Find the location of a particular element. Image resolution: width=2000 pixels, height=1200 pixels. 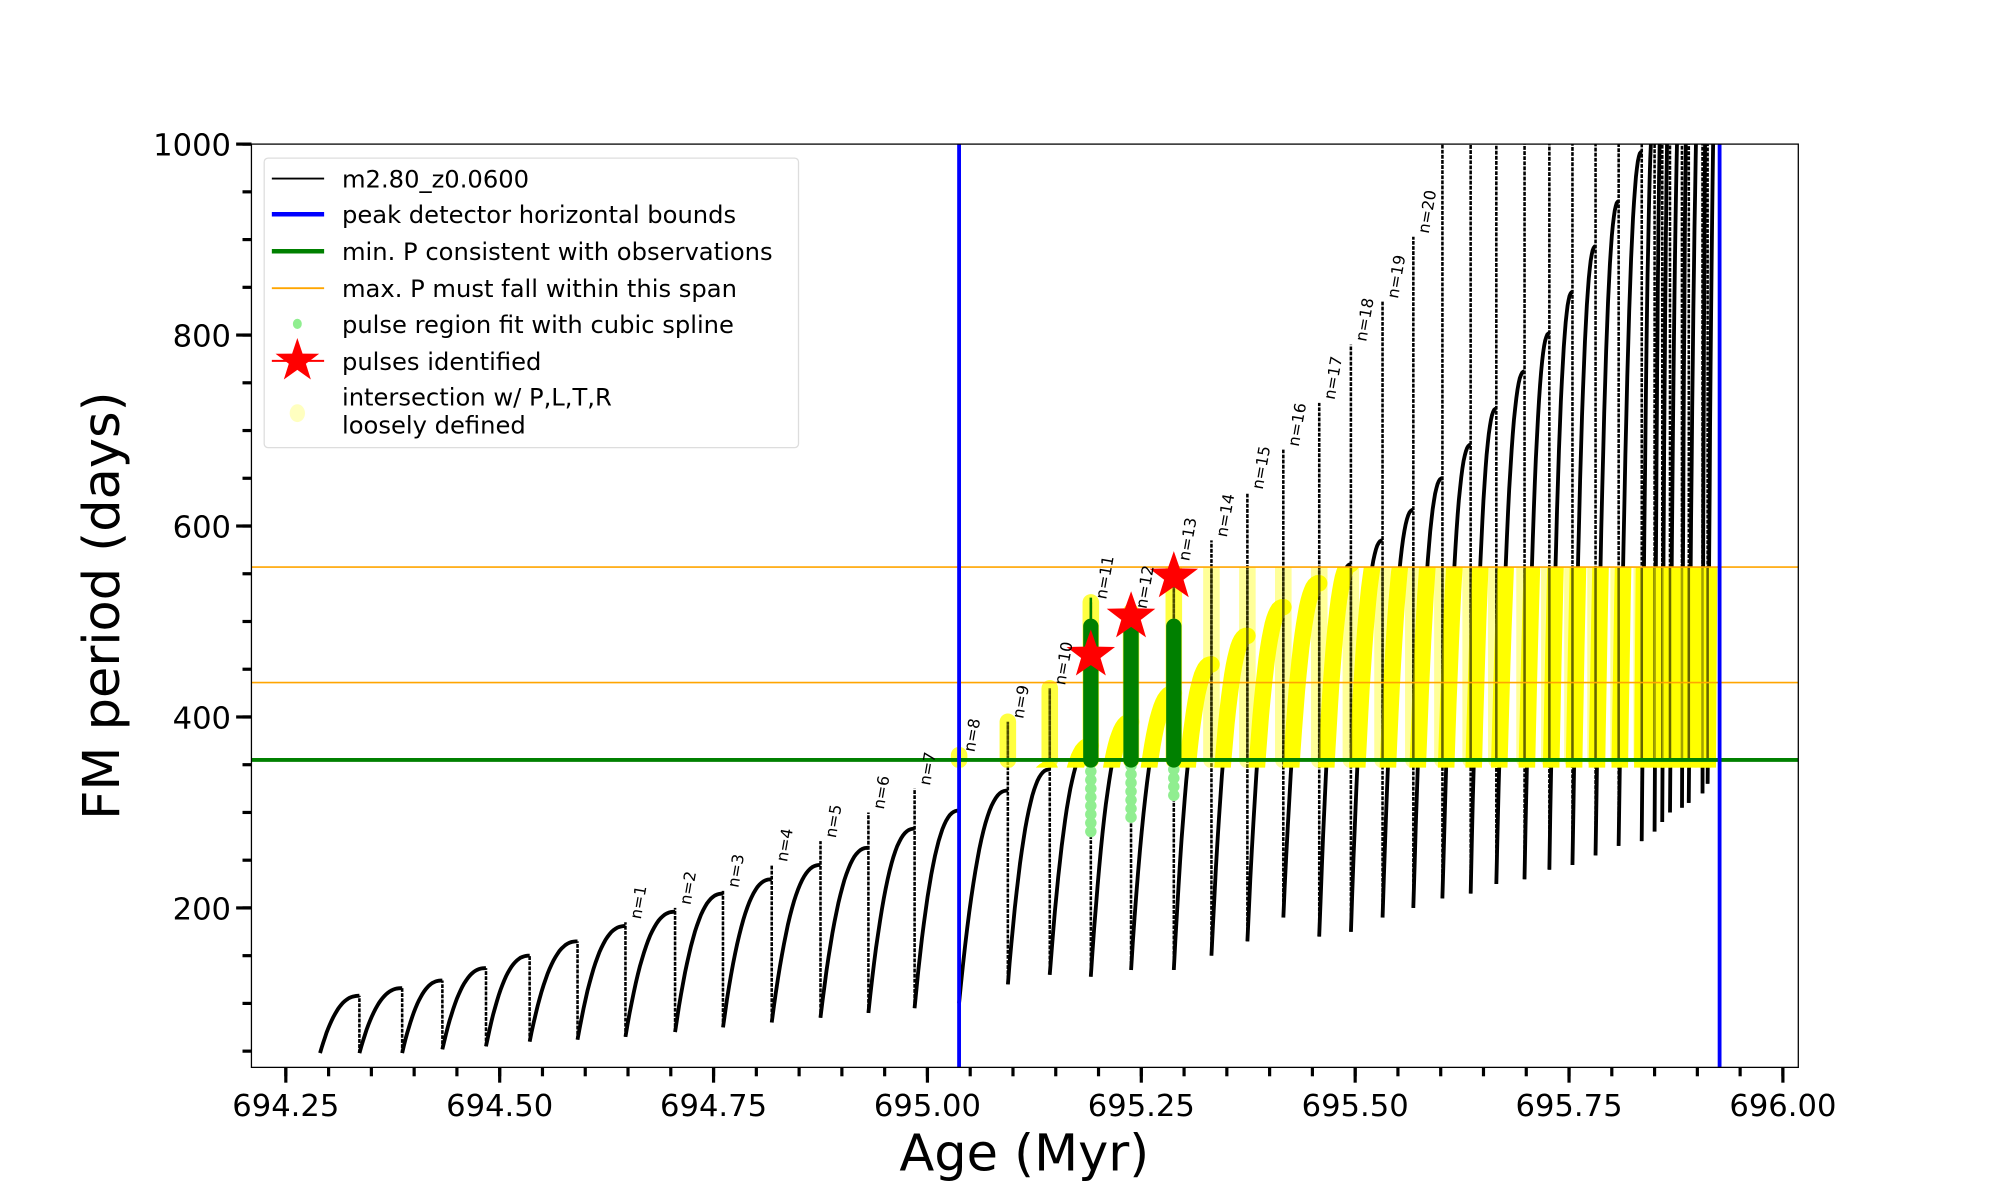

x-tick-label: 694.50 is located at coordinates (499, 1106).